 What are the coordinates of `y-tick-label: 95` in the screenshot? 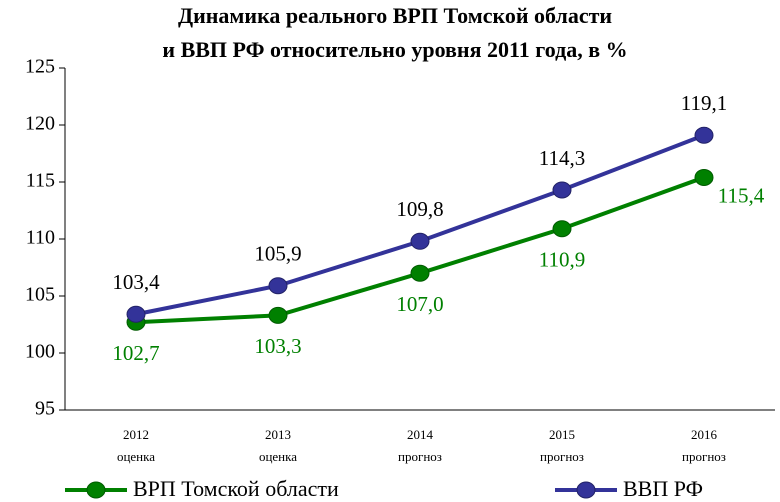 It's located at (45, 409).